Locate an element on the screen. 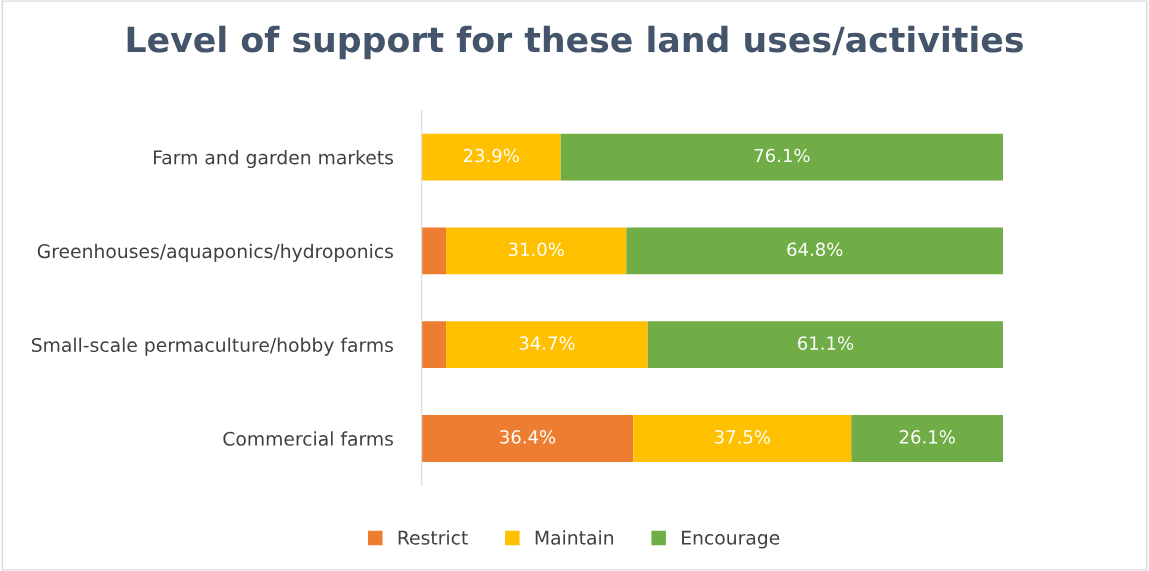 The image size is (1149, 571). legend-label: Encourage is located at coordinates (731, 539).